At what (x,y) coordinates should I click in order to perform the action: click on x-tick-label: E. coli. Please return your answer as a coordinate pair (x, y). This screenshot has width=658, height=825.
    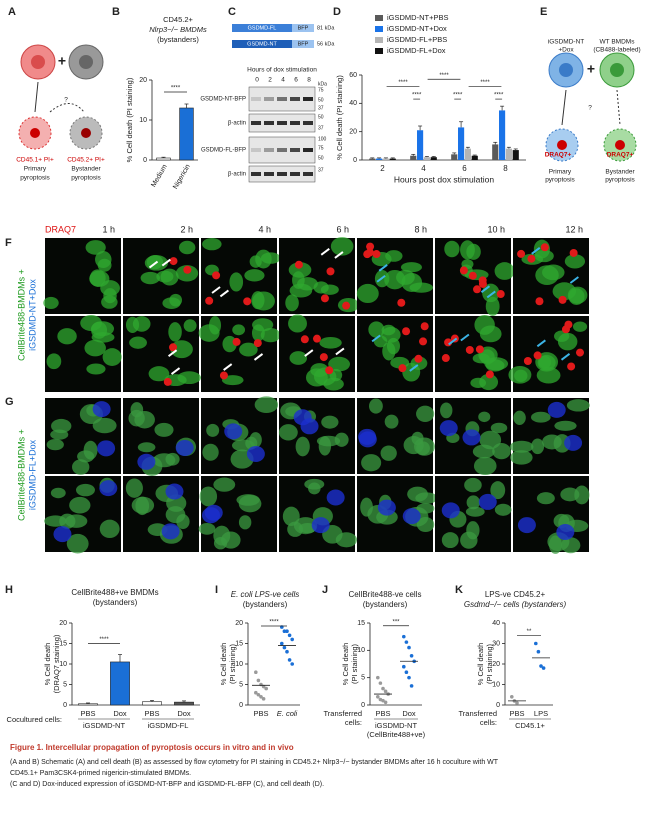
    Looking at the image, I should click on (287, 713).